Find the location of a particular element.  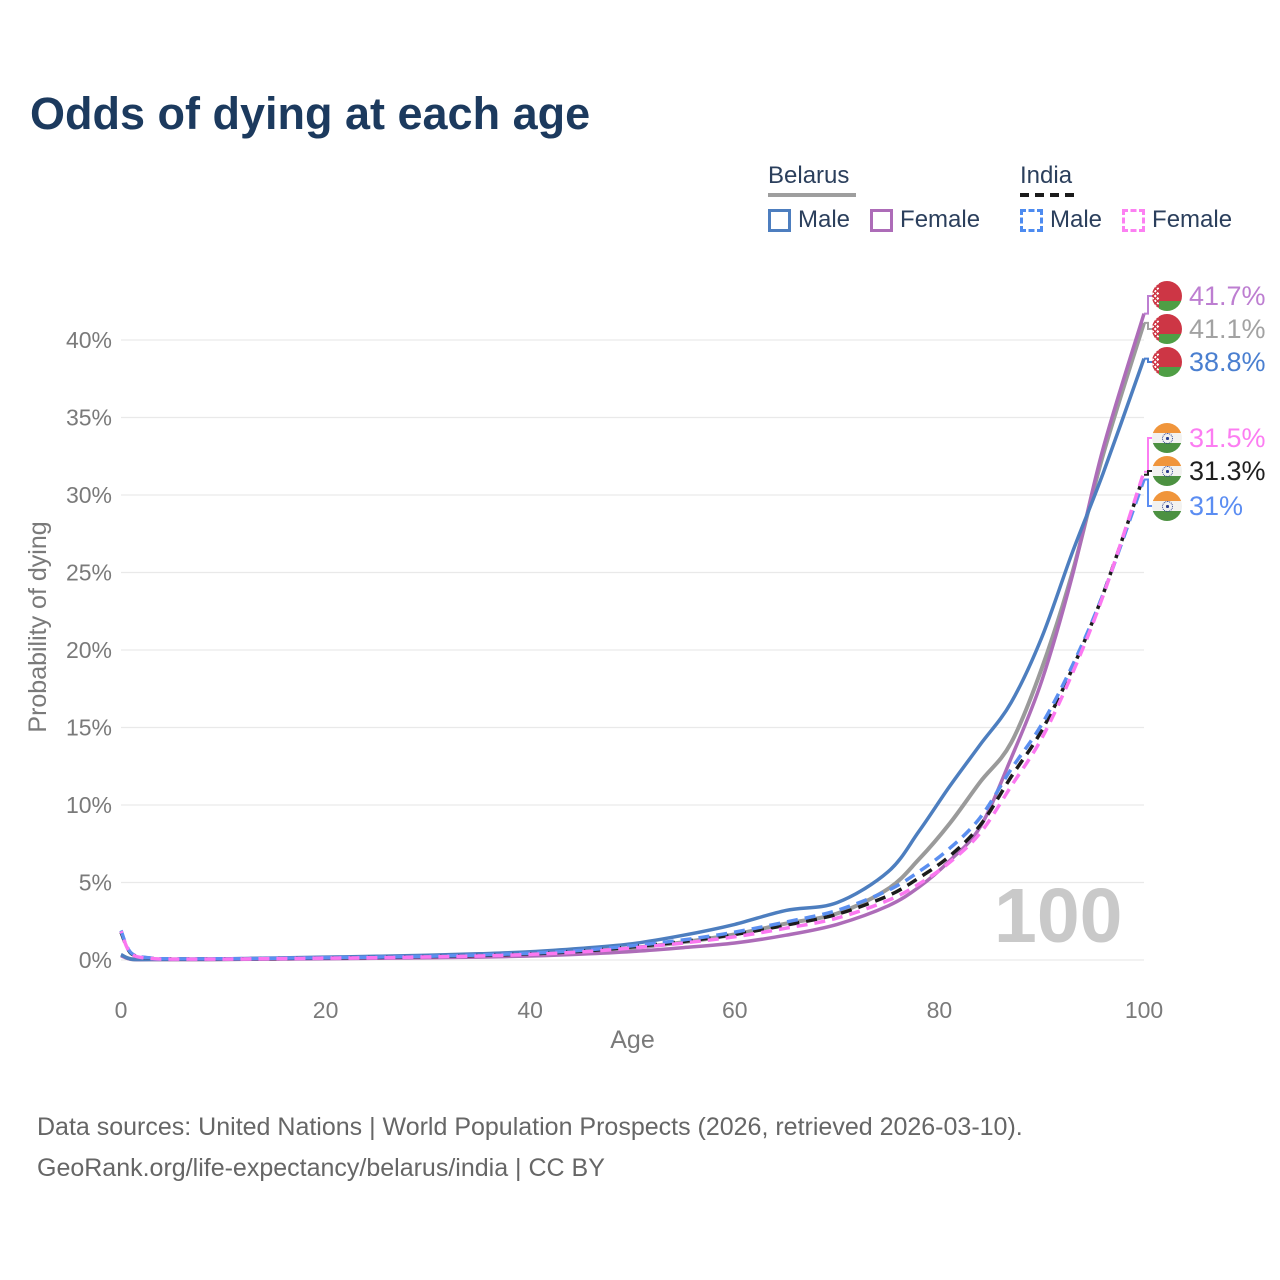

x-tick-label: 0 is located at coordinates (121, 1010).